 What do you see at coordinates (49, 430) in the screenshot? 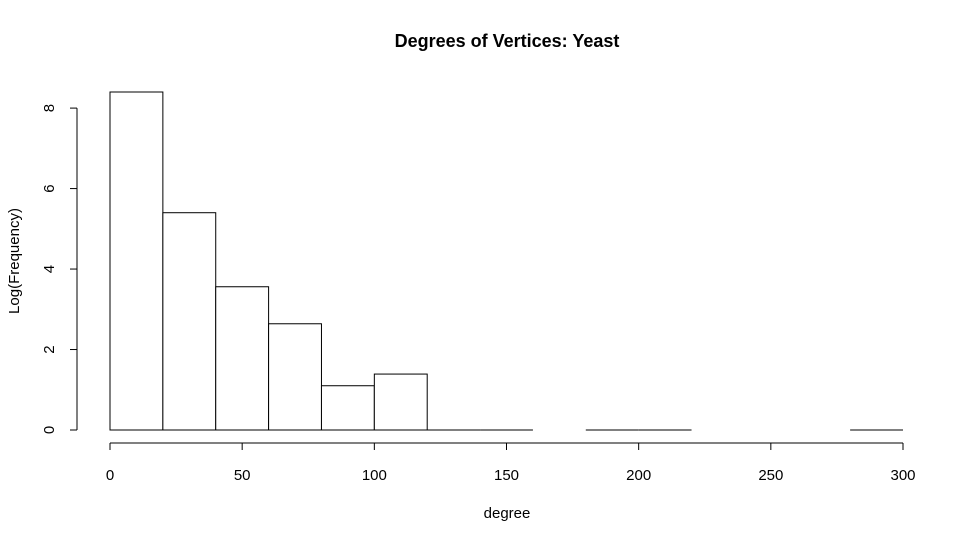
I see `y-tick-label: 0` at bounding box center [49, 430].